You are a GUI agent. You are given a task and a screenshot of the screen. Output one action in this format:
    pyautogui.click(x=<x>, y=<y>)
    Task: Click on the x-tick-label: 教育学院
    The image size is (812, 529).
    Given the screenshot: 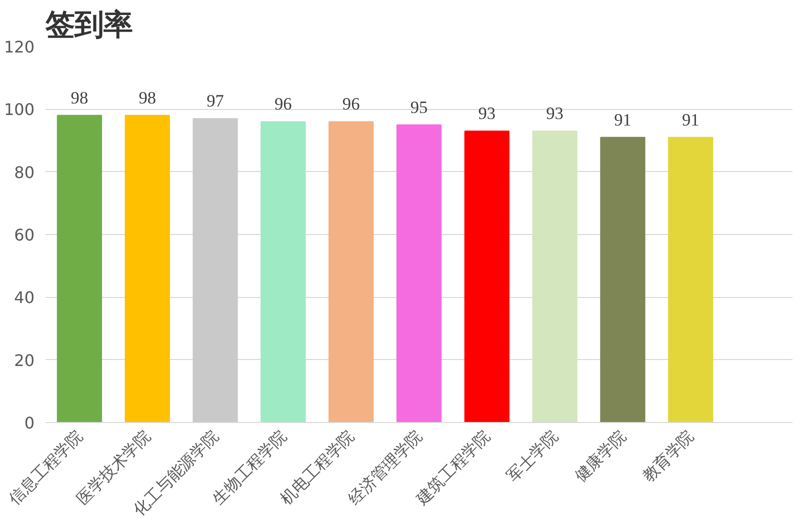 What is the action you would take?
    pyautogui.click(x=668, y=456)
    